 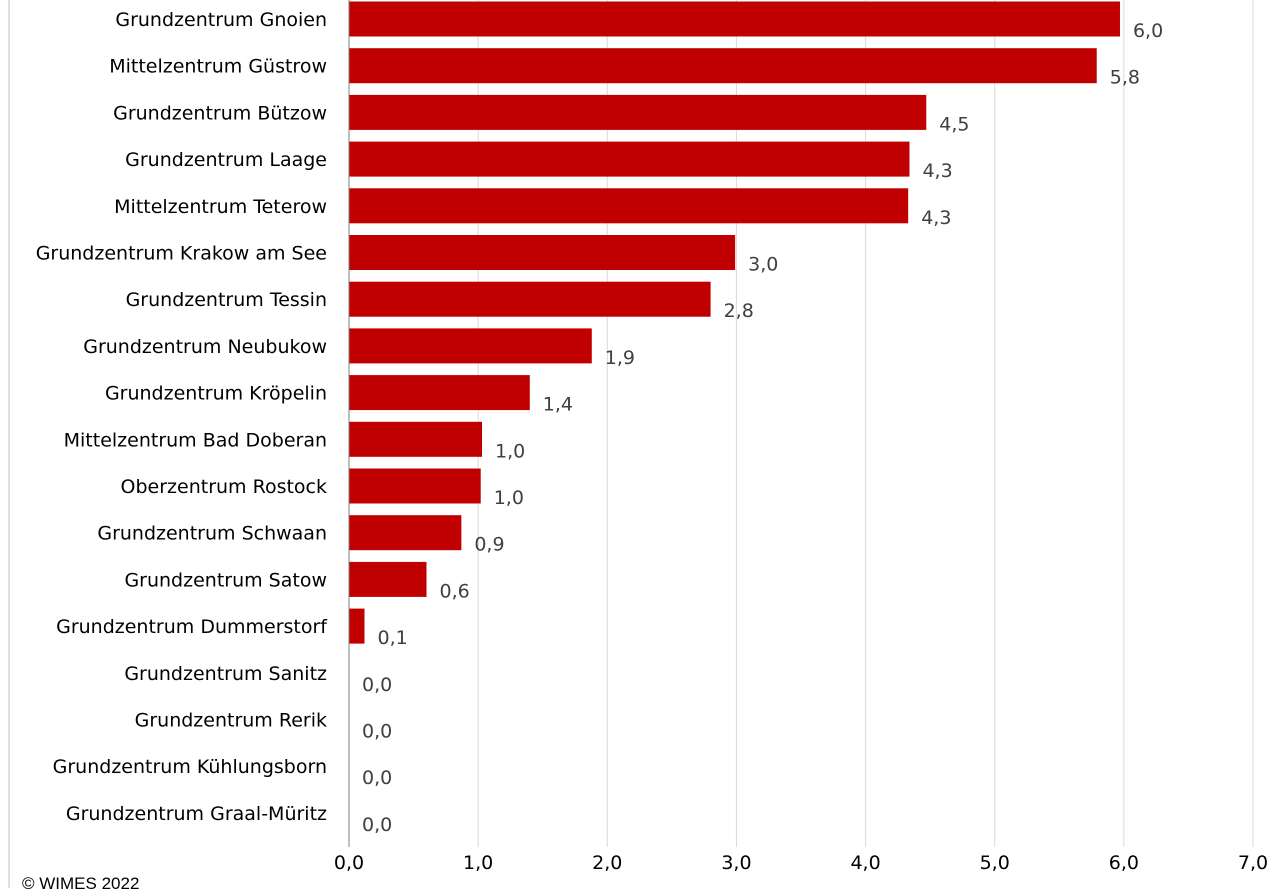 What do you see at coordinates (558, 405) in the screenshot?
I see `data-label: 1,4` at bounding box center [558, 405].